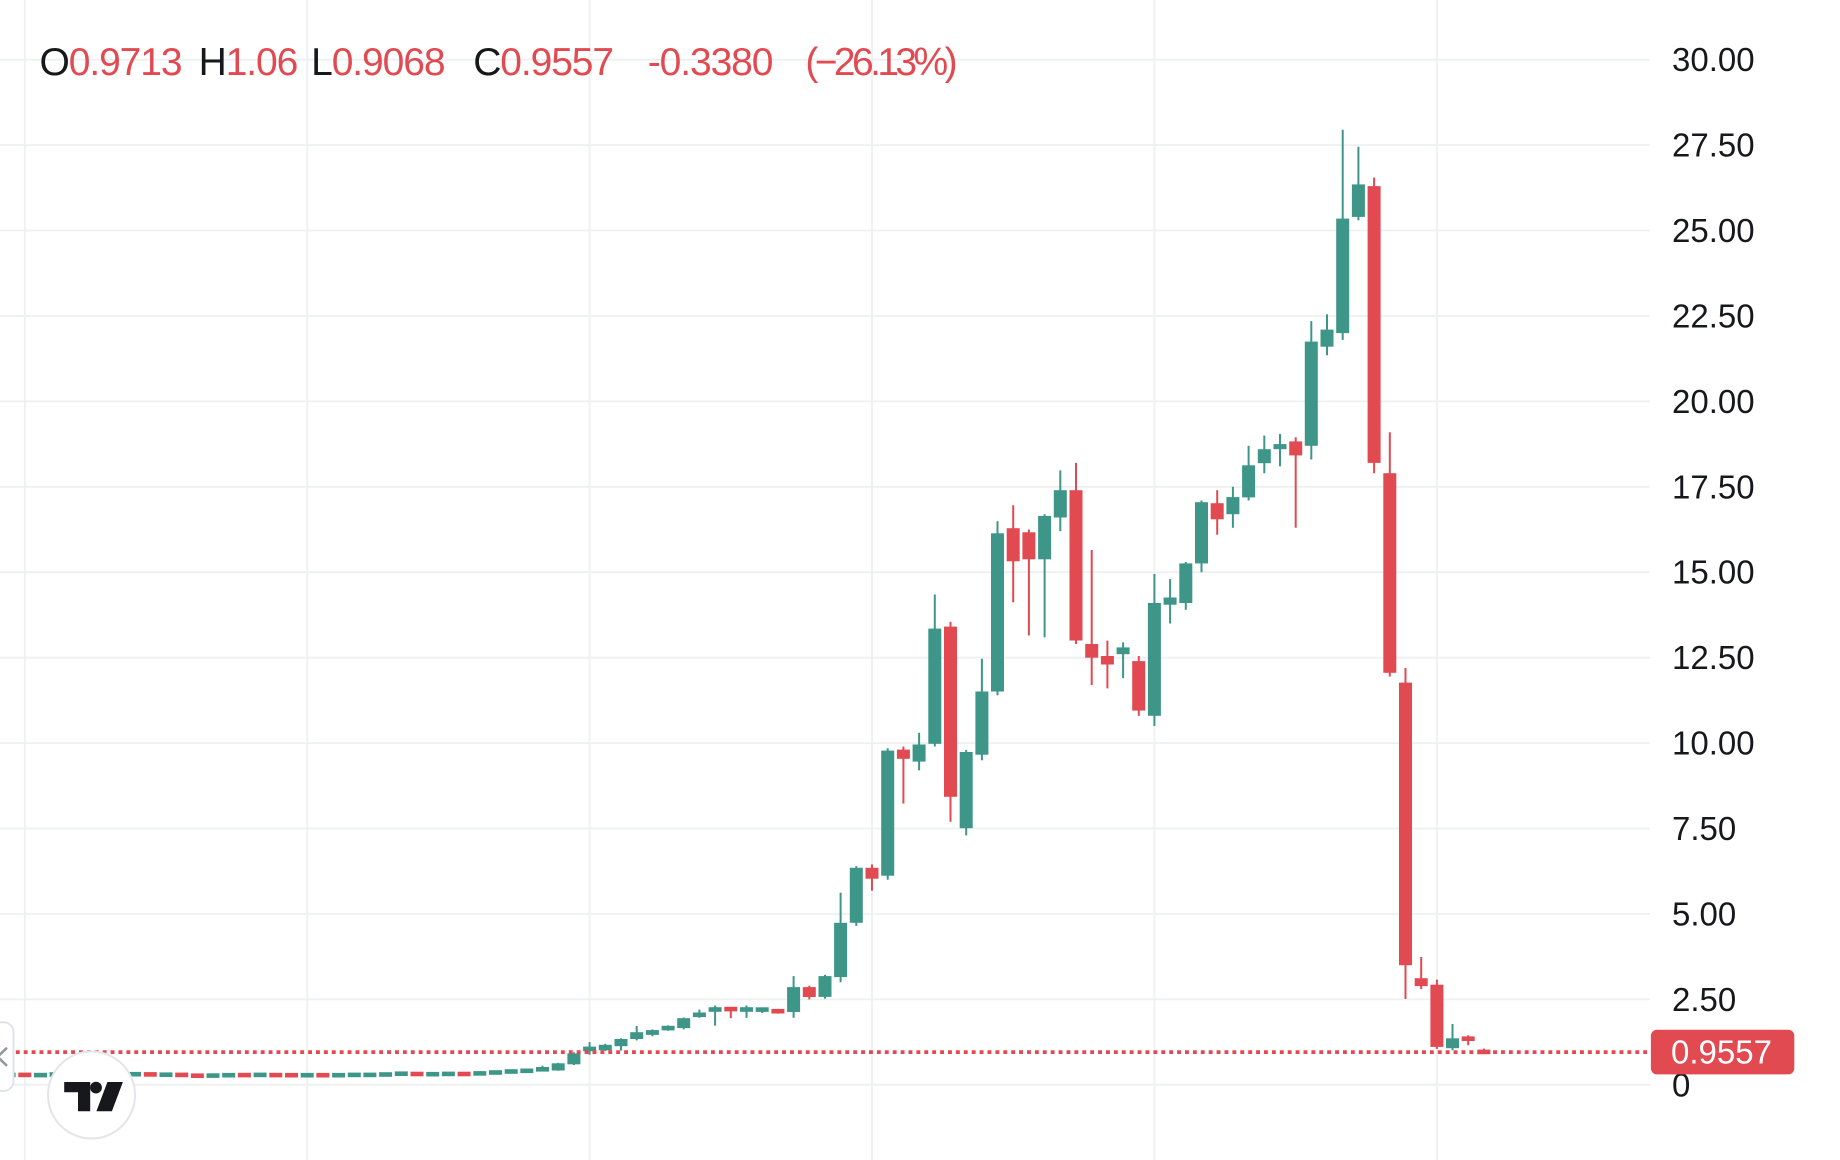 Image resolution: width=1840 pixels, height=1160 pixels. Describe the element at coordinates (1713, 401) in the screenshot. I see `svg-text: 20.00` at that location.